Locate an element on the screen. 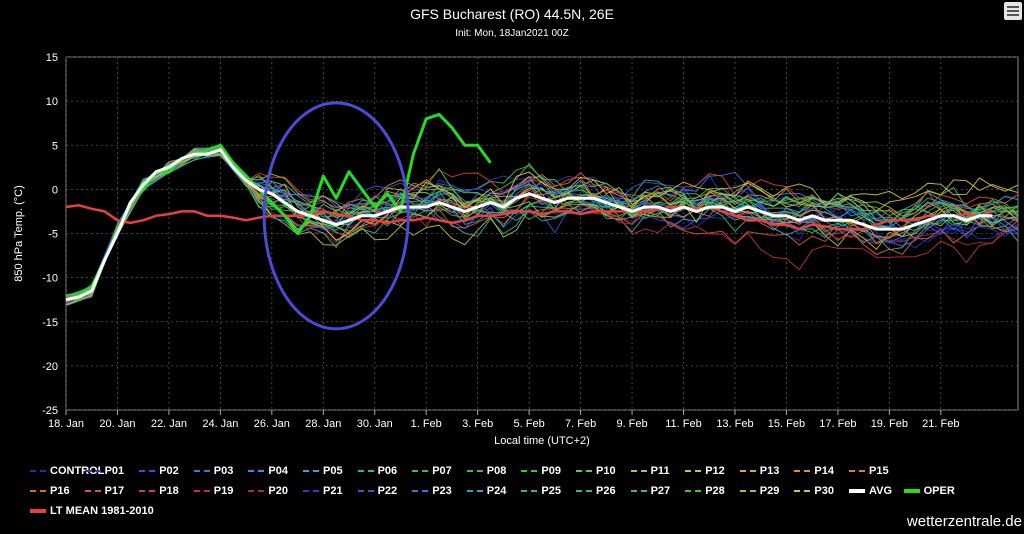  legend-item-p07: P07 is located at coordinates (432, 471).